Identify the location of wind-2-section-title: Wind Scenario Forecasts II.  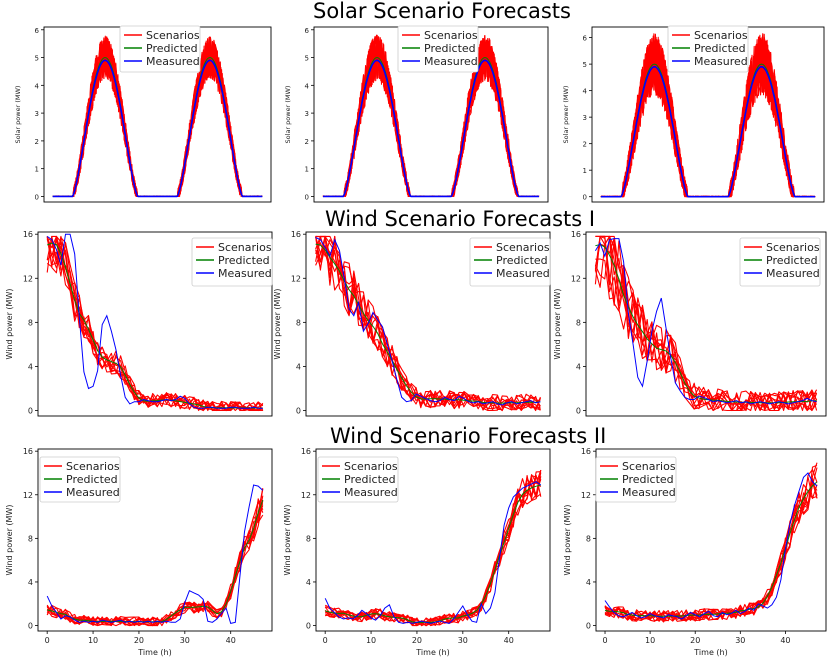
(468, 436).